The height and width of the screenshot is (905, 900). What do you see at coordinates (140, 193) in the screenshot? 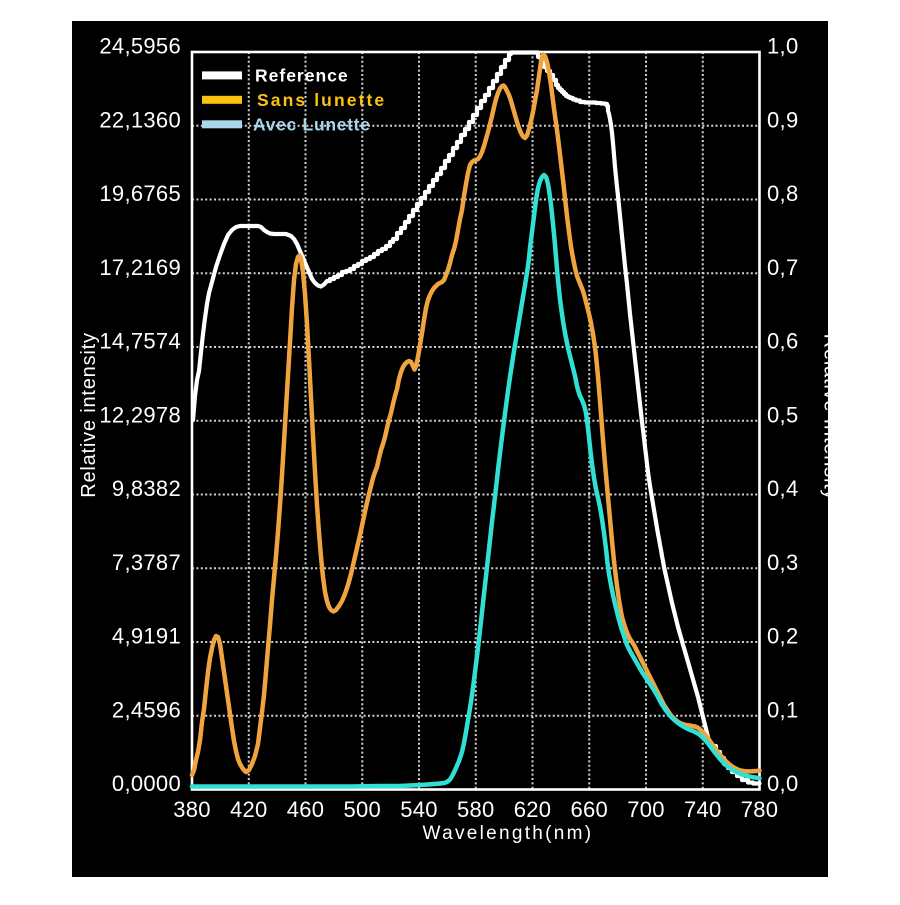
I see `svg-text: 19,6765` at bounding box center [140, 193].